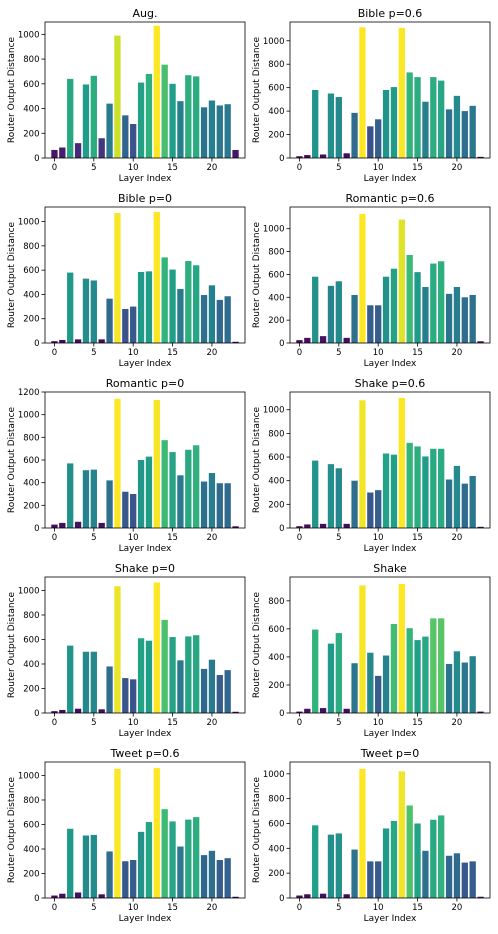 This screenshot has height=934, width=498. What do you see at coordinates (29, 393) in the screenshot?
I see `y-tick-label: 1200` at bounding box center [29, 393].